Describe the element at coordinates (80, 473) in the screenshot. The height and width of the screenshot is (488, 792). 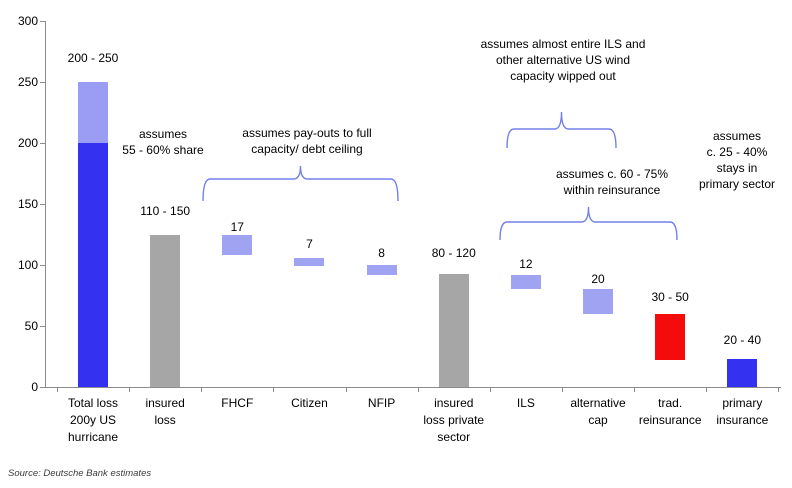
I see `source-note: Source: Deutsche Bank estimates` at that location.